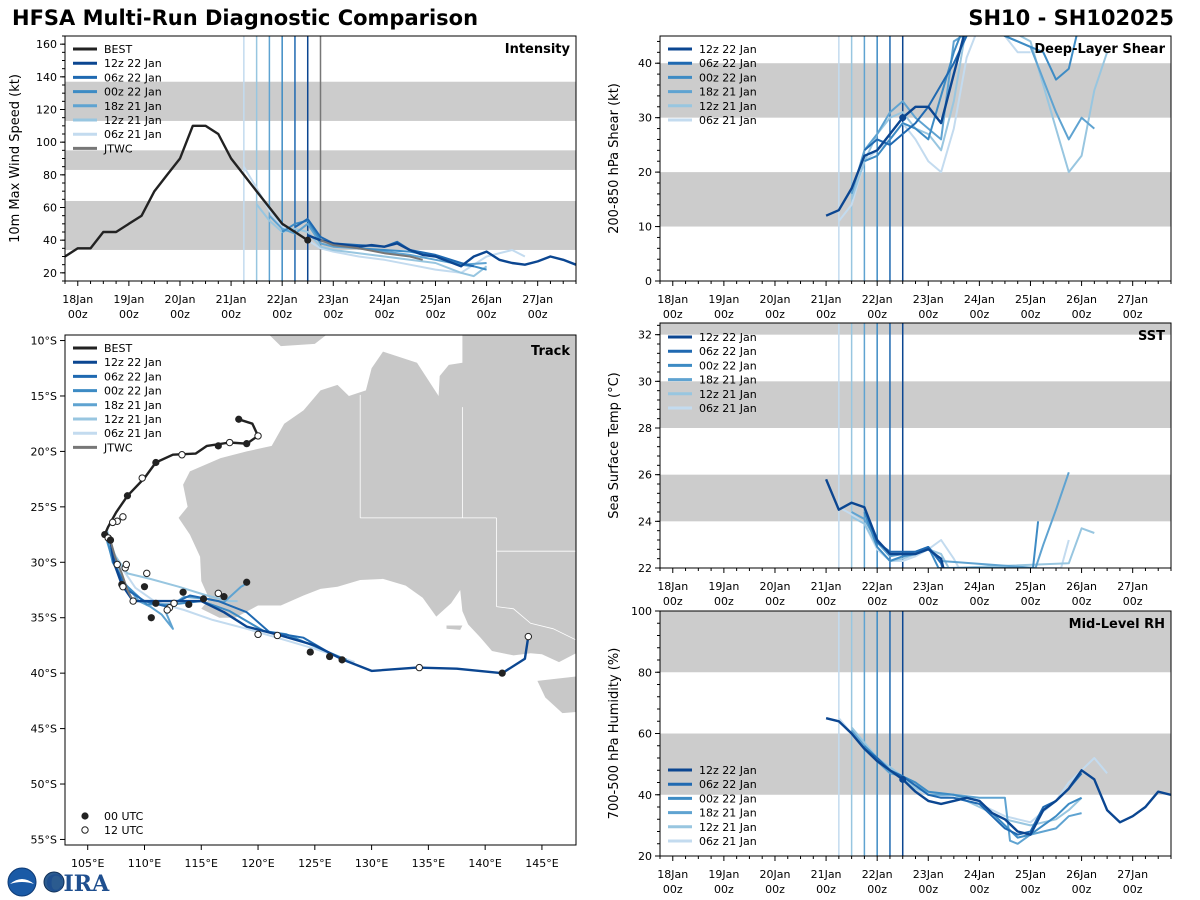  What do you see at coordinates (124, 830) in the screenshot?
I see `legend-label-12utc: 12 UTC` at bounding box center [124, 830].